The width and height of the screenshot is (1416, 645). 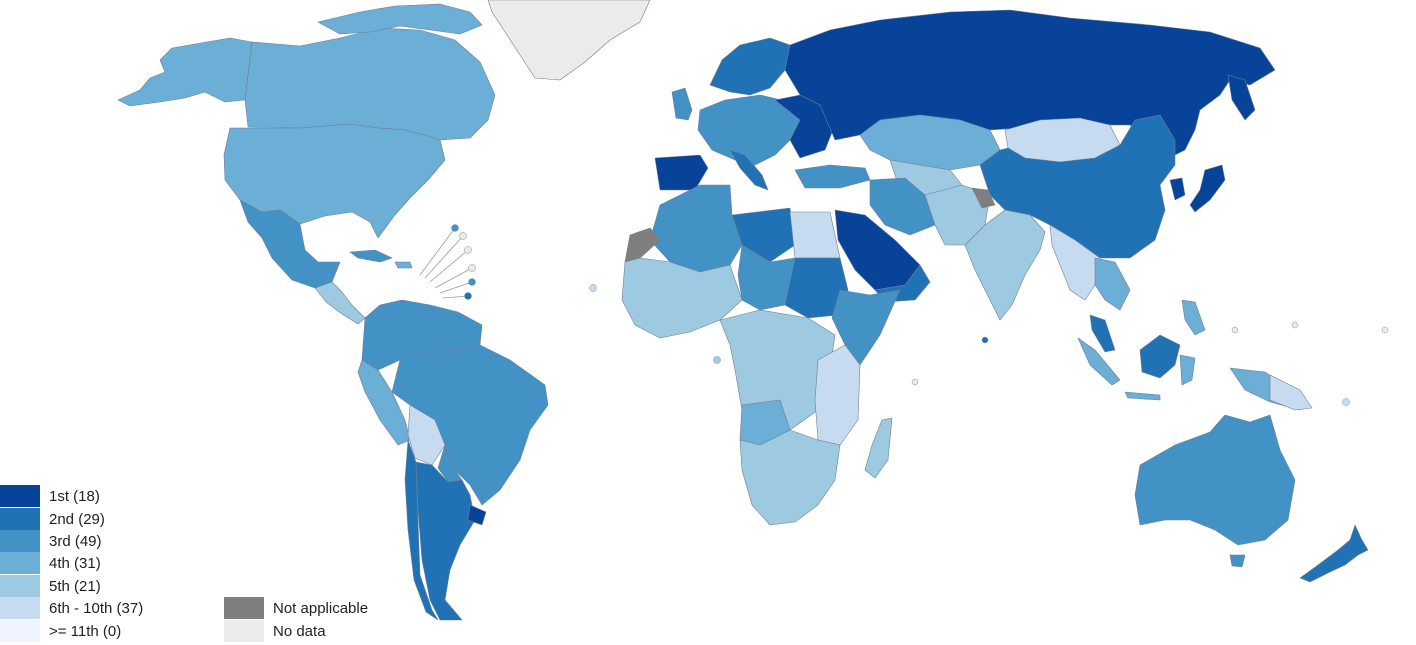 What do you see at coordinates (790, 477) in the screenshot?
I see `region-southern-africa` at bounding box center [790, 477].